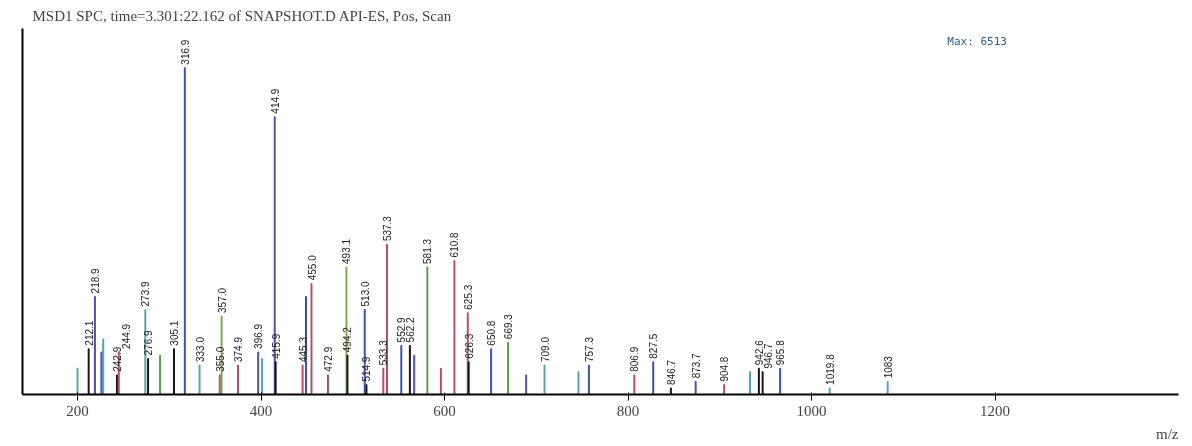  What do you see at coordinates (347, 251) in the screenshot?
I see `annotation: 493.1` at bounding box center [347, 251].